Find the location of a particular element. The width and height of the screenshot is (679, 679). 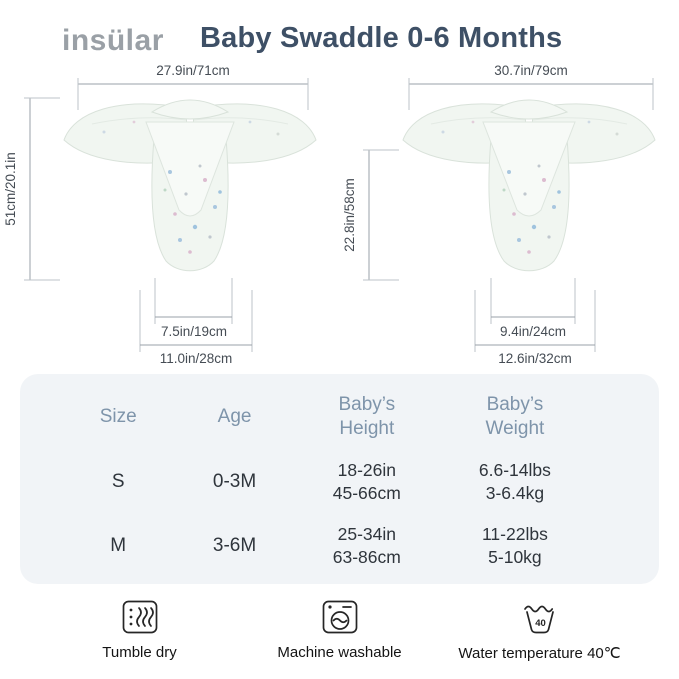

cell-weight: 11-22lbs 5-10kg is located at coordinates (514, 545).